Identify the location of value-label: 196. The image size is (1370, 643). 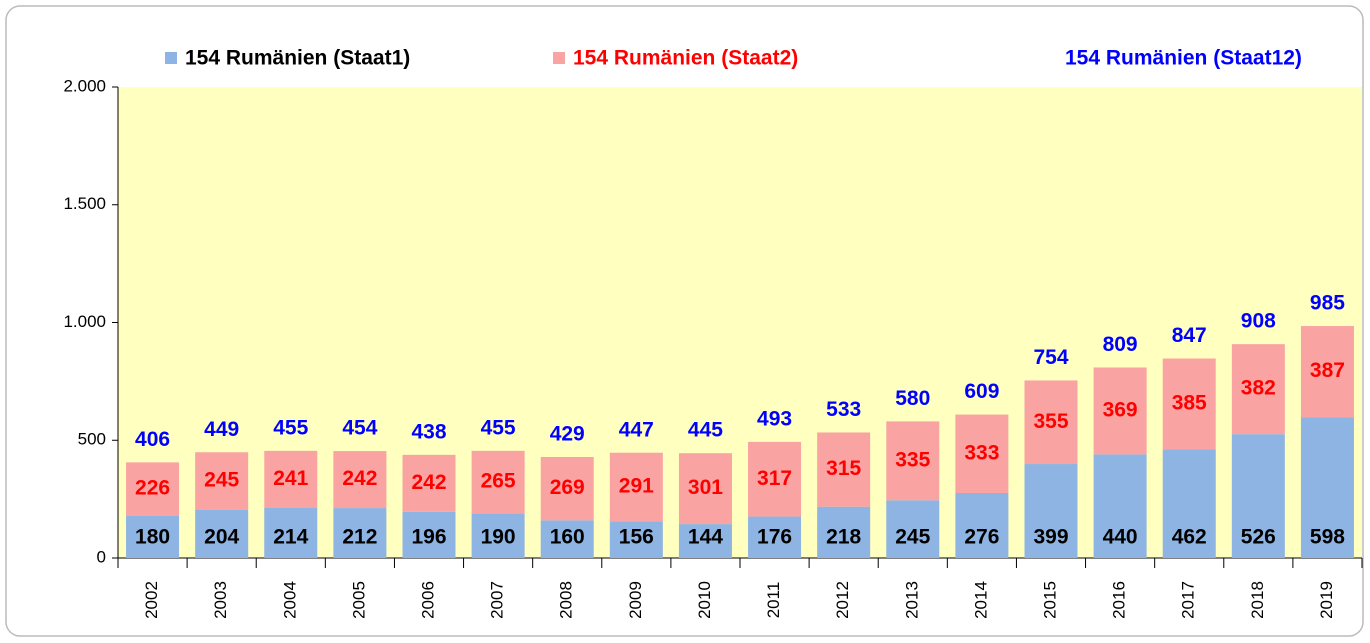
(428, 537).